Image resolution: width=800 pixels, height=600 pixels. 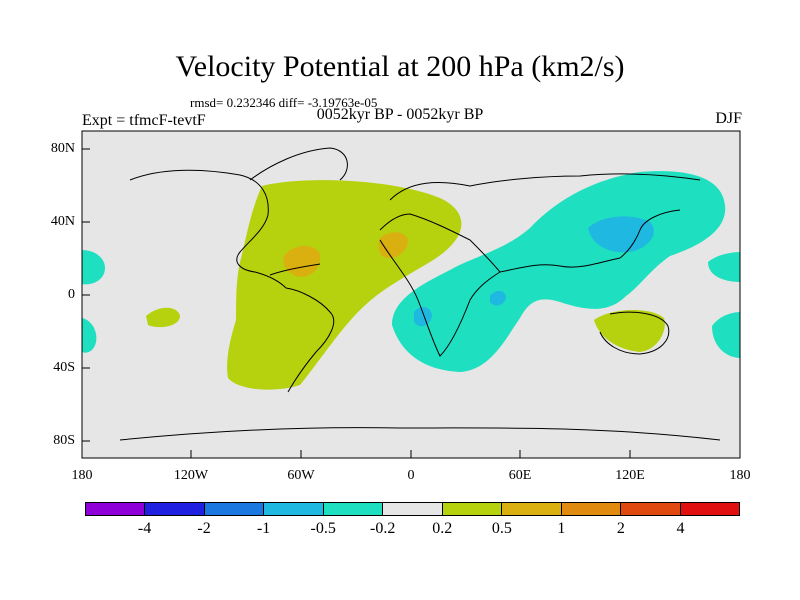 What do you see at coordinates (393, 245) in the screenshot?
I see `hotspot-west-africa` at bounding box center [393, 245].